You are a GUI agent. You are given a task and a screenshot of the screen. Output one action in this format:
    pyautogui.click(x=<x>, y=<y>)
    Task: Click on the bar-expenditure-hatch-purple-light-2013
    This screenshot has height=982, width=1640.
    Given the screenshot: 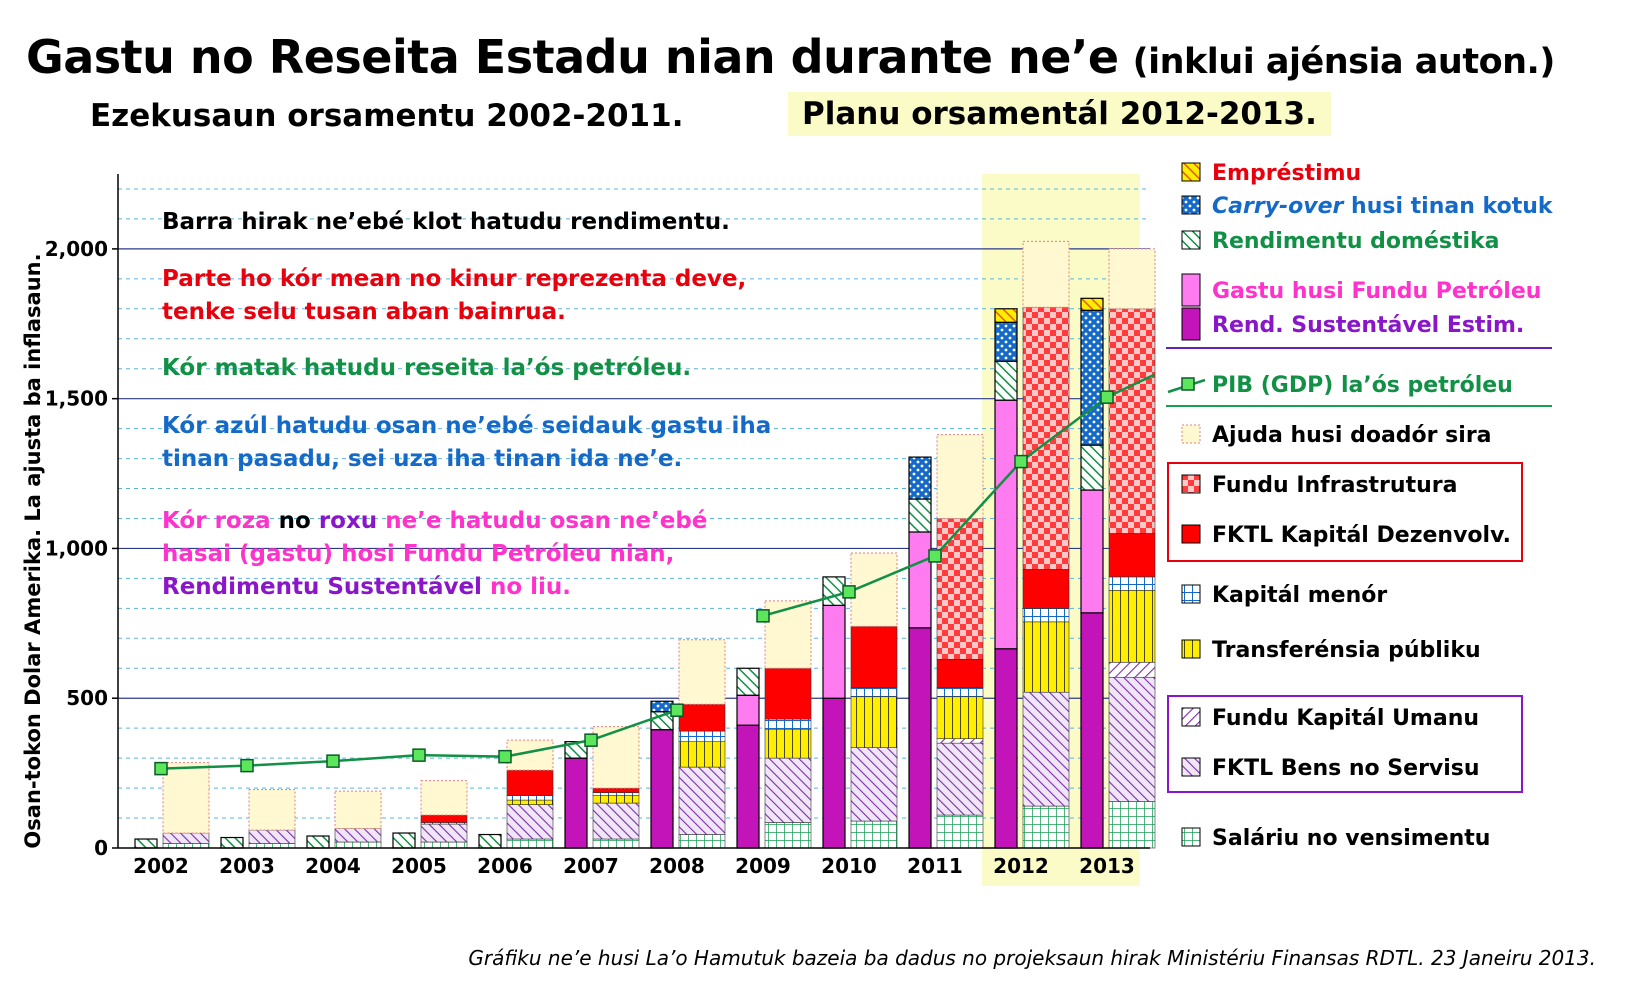 What is the action you would take?
    pyautogui.click(x=1132, y=669)
    